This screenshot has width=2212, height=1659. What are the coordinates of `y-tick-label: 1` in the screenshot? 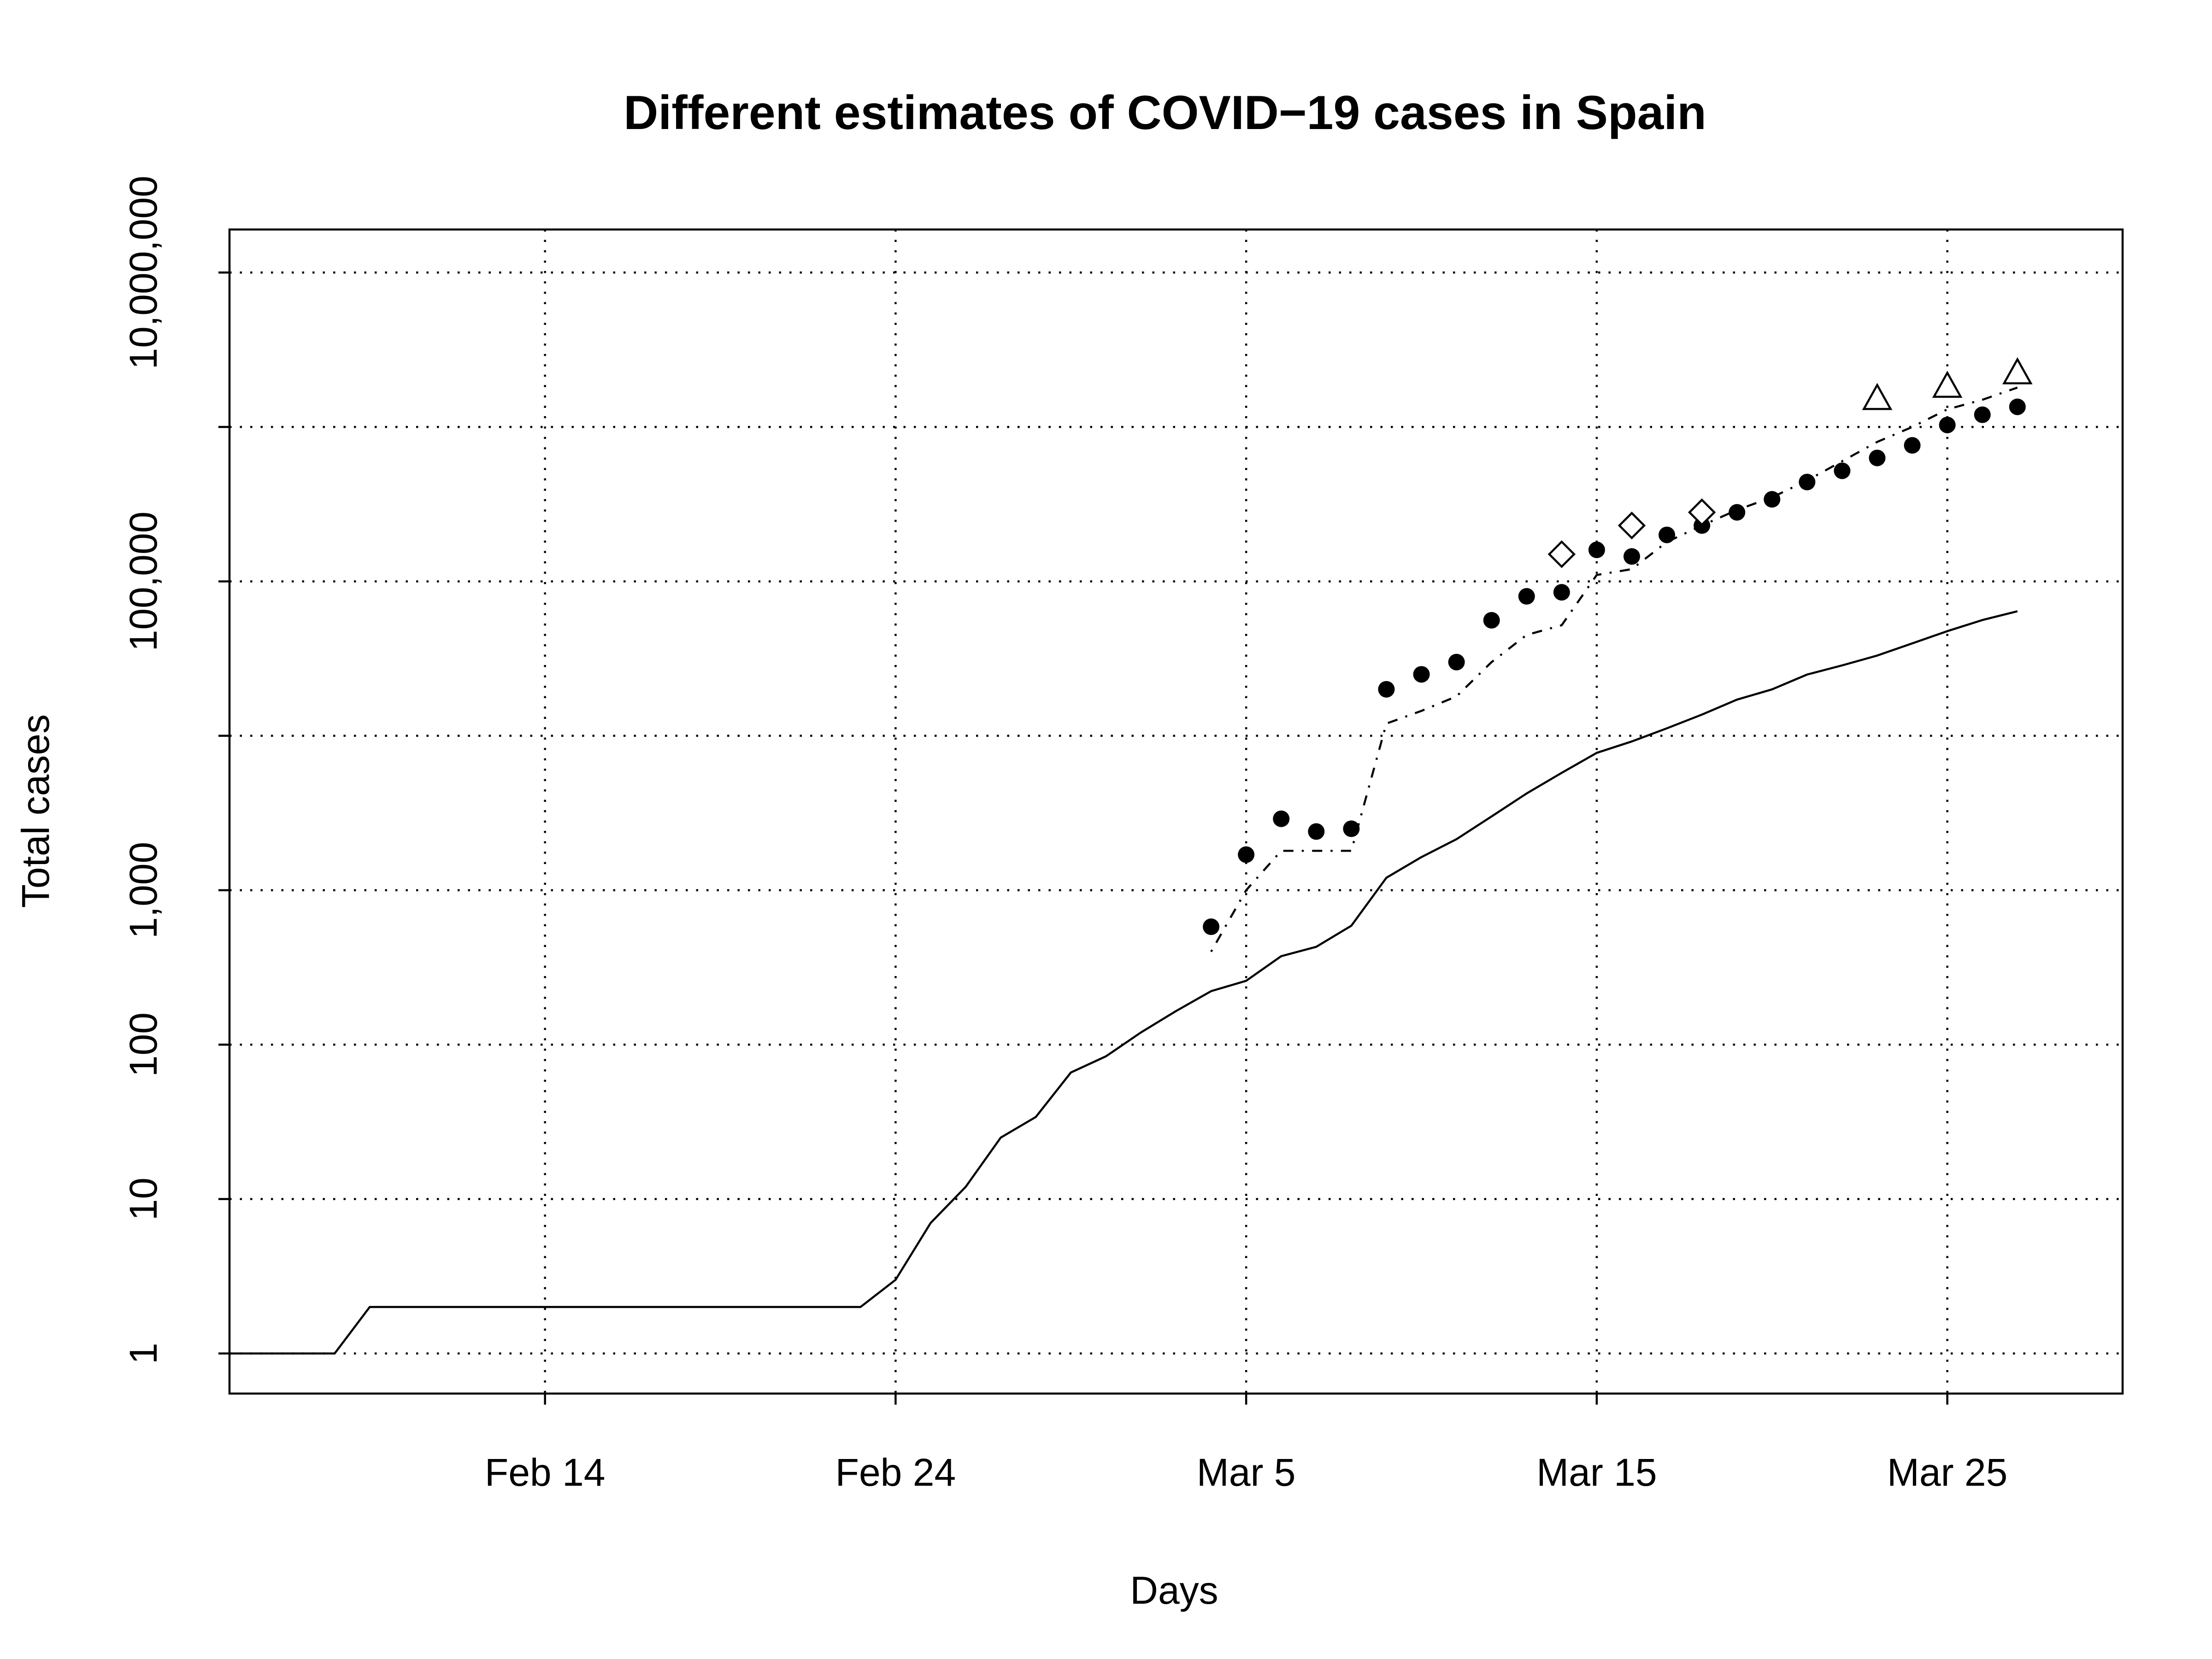 It's located at (143, 1354).